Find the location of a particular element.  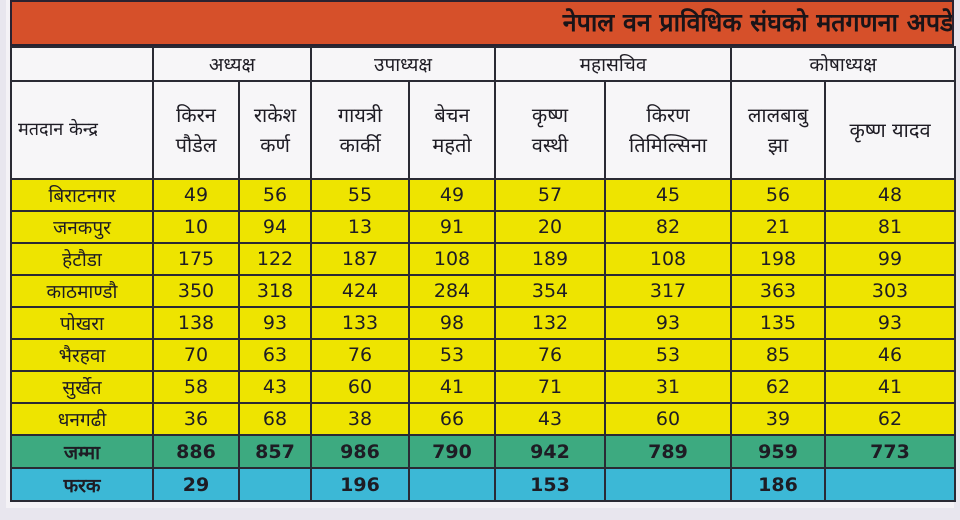

candidate-header: कृष्ण वस्थी is located at coordinates (550, 130).